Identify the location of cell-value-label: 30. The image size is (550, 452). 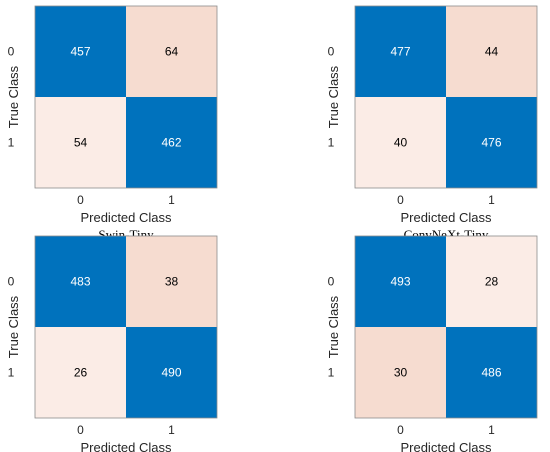
(401, 373).